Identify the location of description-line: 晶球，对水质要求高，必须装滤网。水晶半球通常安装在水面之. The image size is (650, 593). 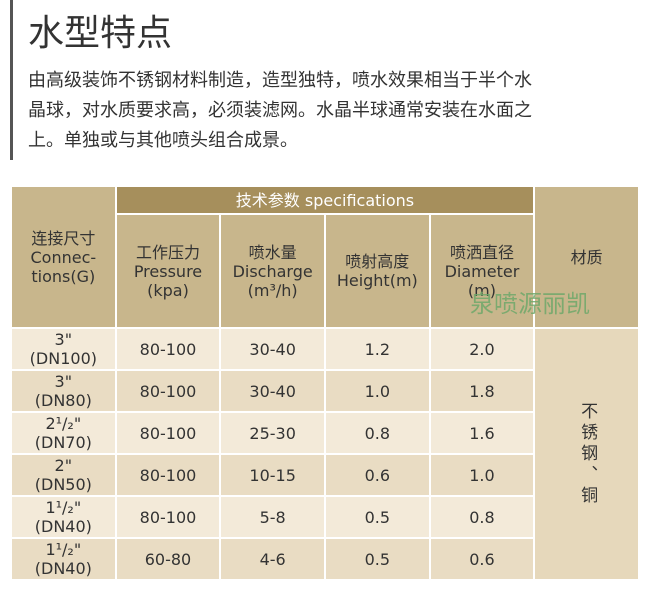
(280, 110).